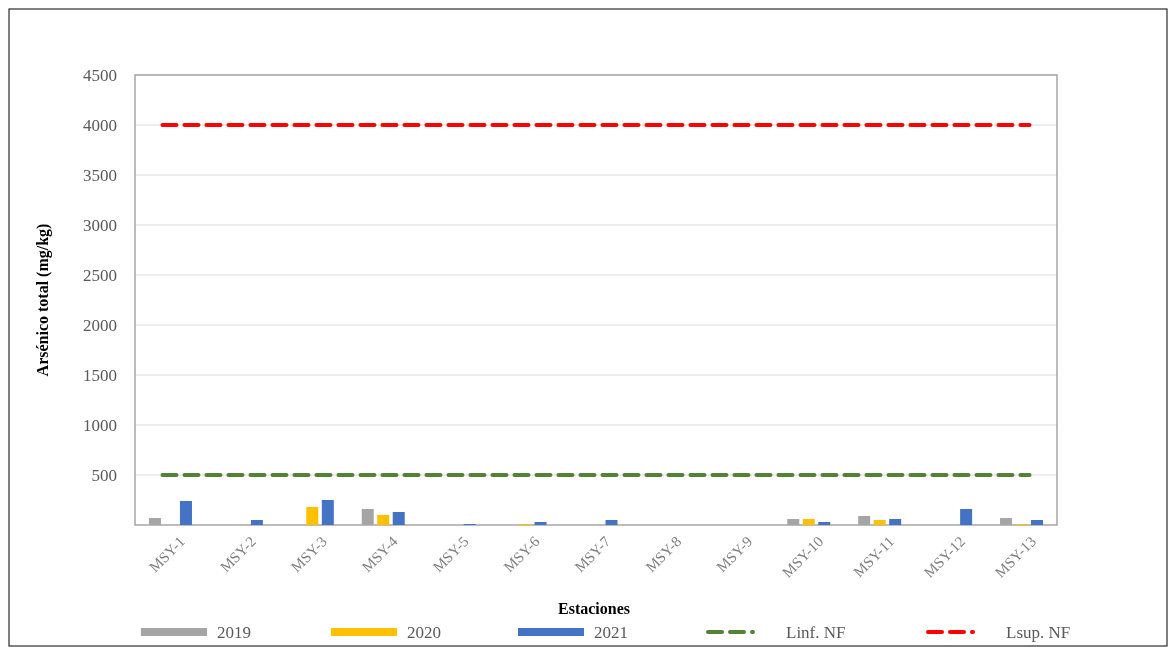 The height and width of the screenshot is (647, 1172). I want to click on legend-label: Linf. NF, so click(816, 632).